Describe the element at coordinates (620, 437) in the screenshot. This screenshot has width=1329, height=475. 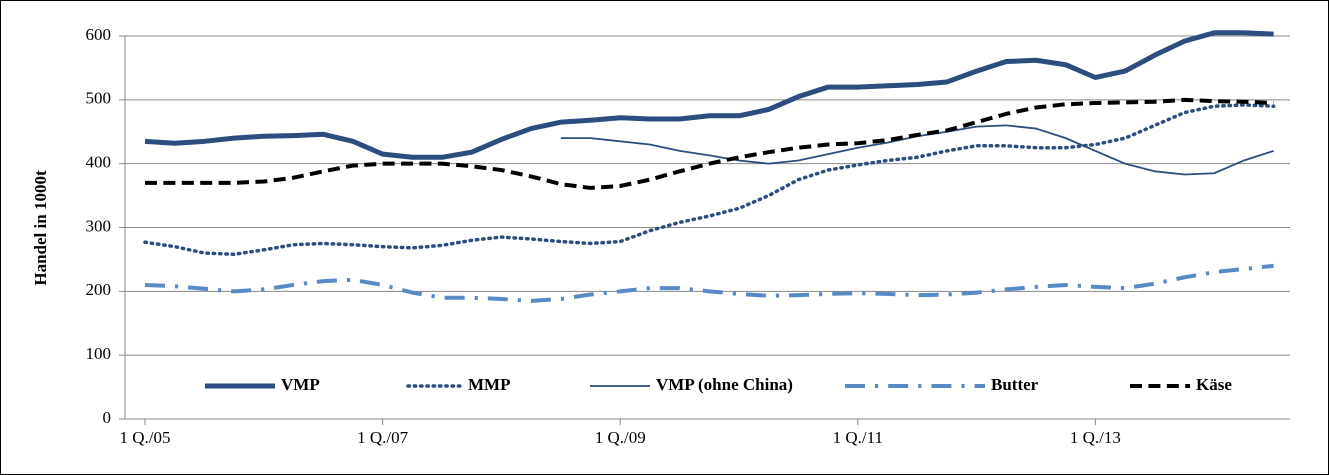
I see `x-tick-label: 1 Q./09` at that location.